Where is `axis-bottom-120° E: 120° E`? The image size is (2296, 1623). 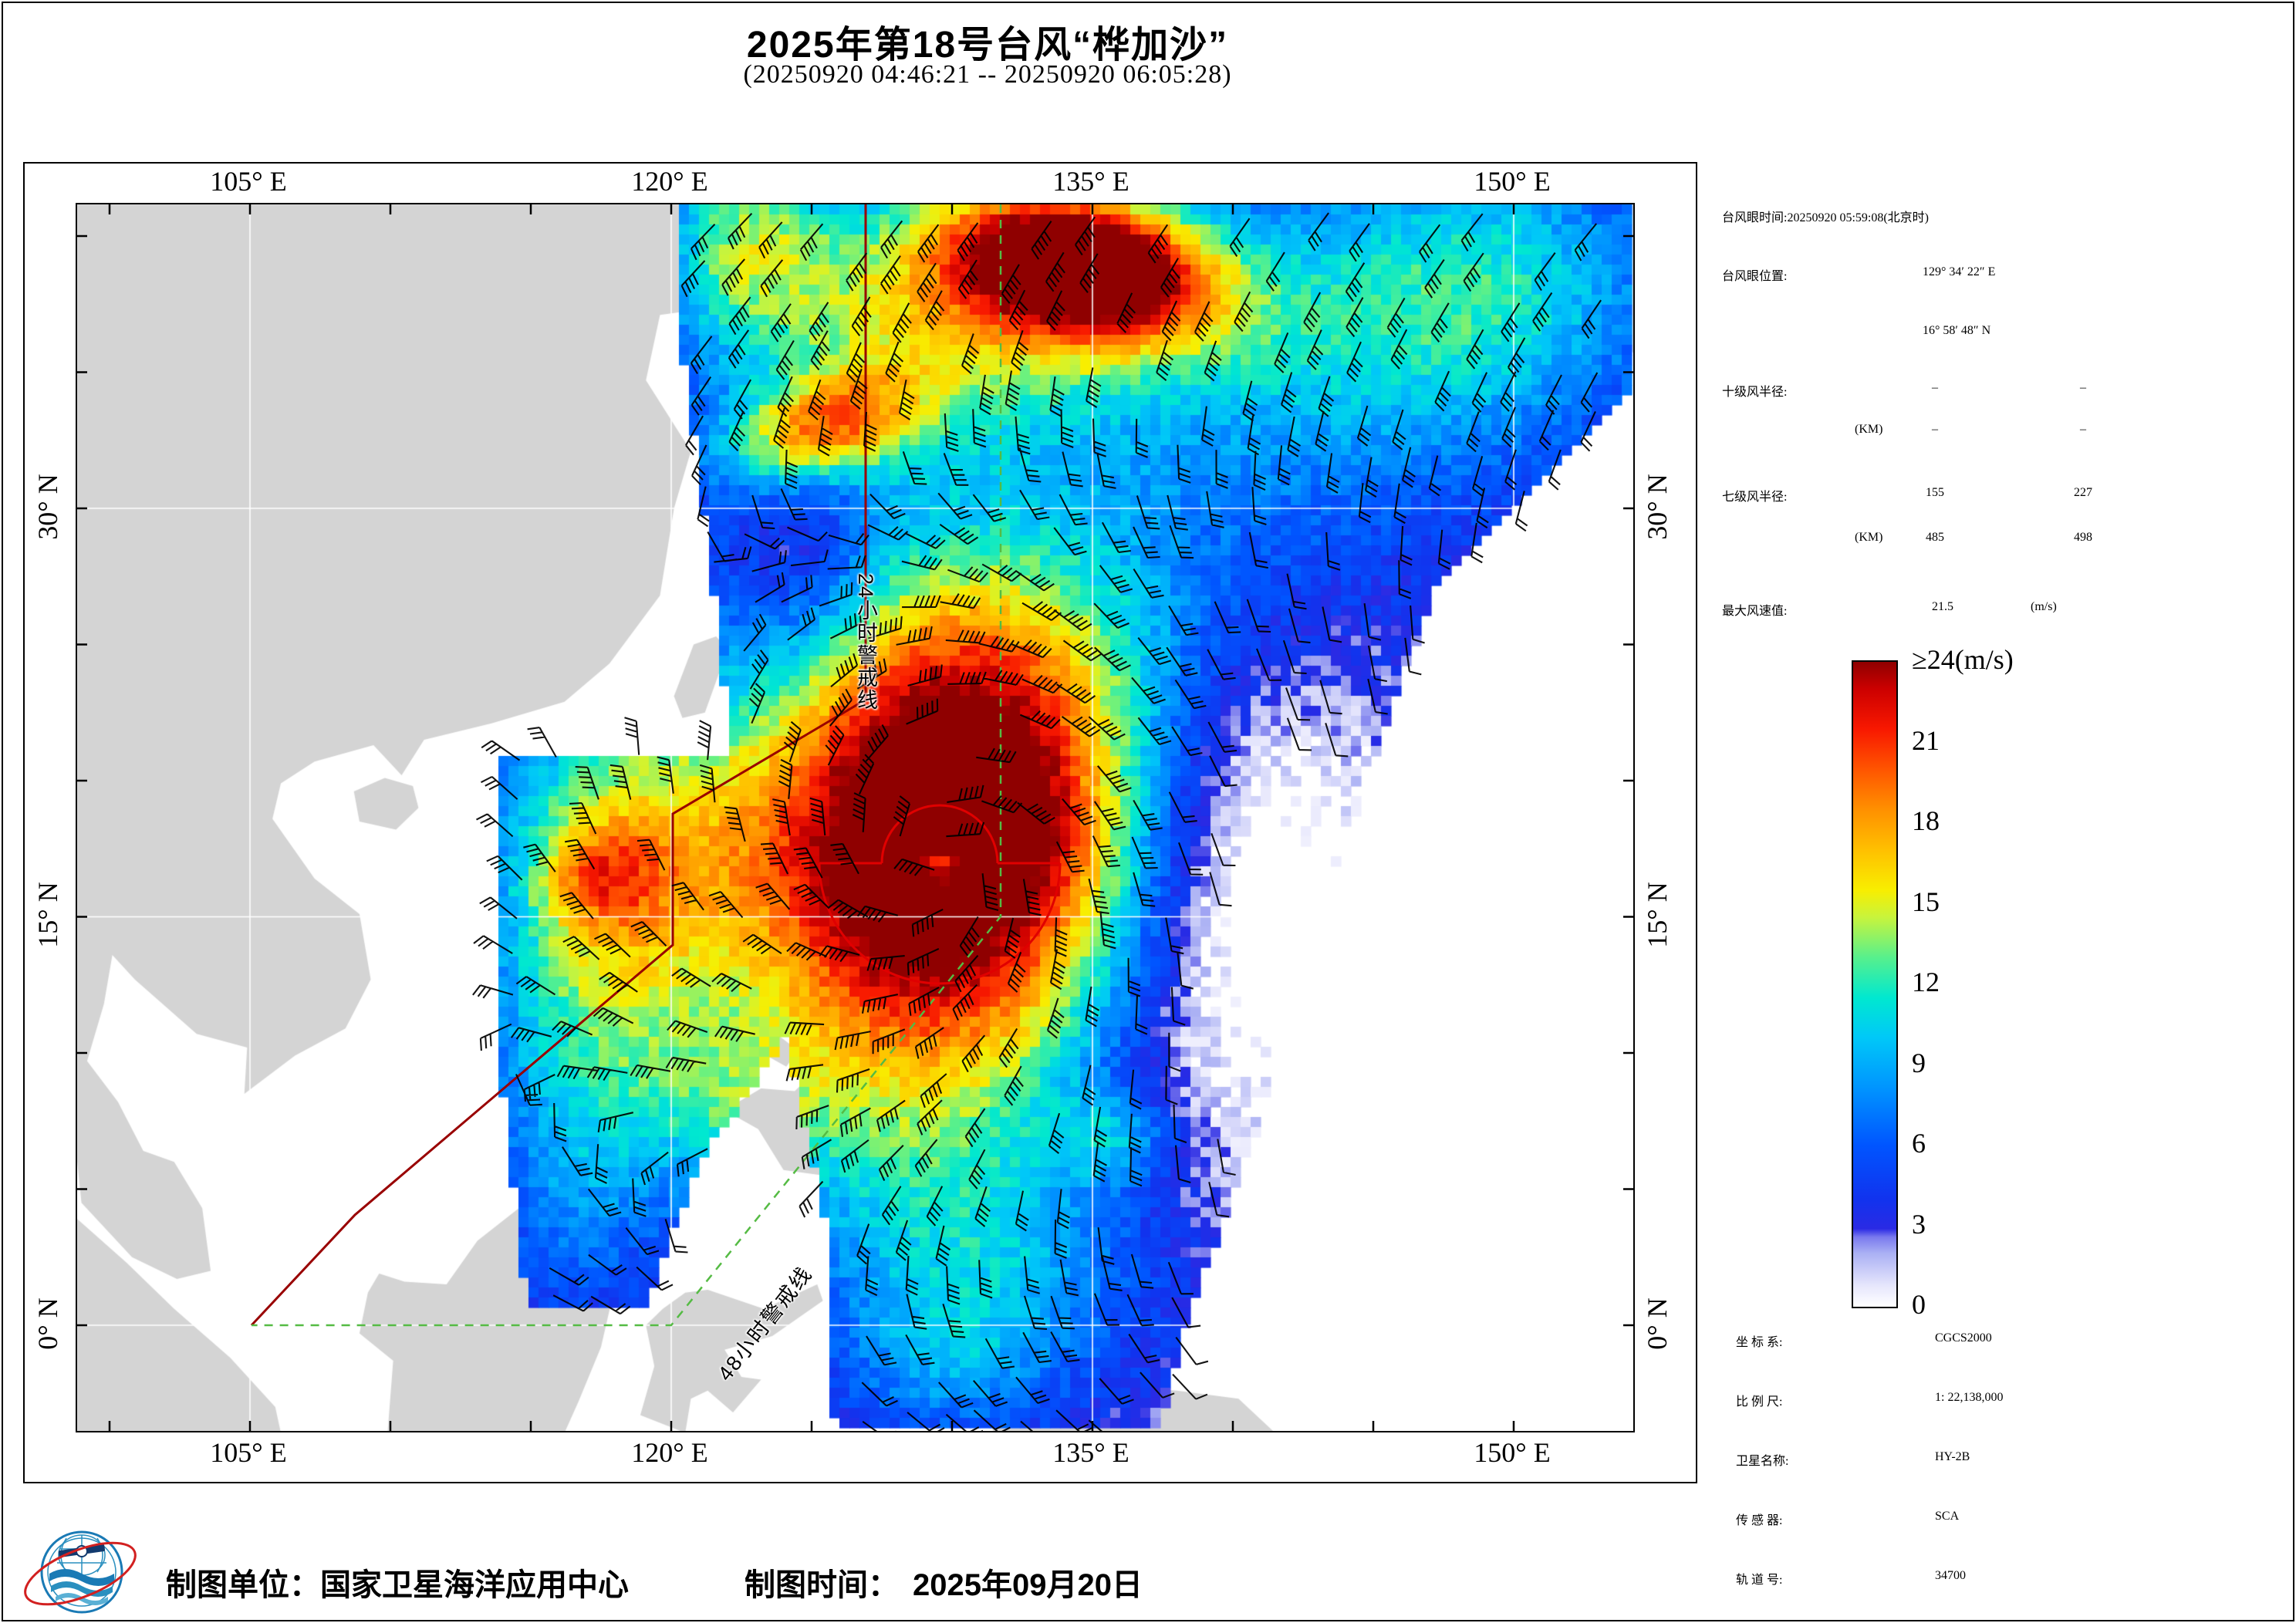 axis-bottom-120° E: 120° E is located at coordinates (669, 1452).